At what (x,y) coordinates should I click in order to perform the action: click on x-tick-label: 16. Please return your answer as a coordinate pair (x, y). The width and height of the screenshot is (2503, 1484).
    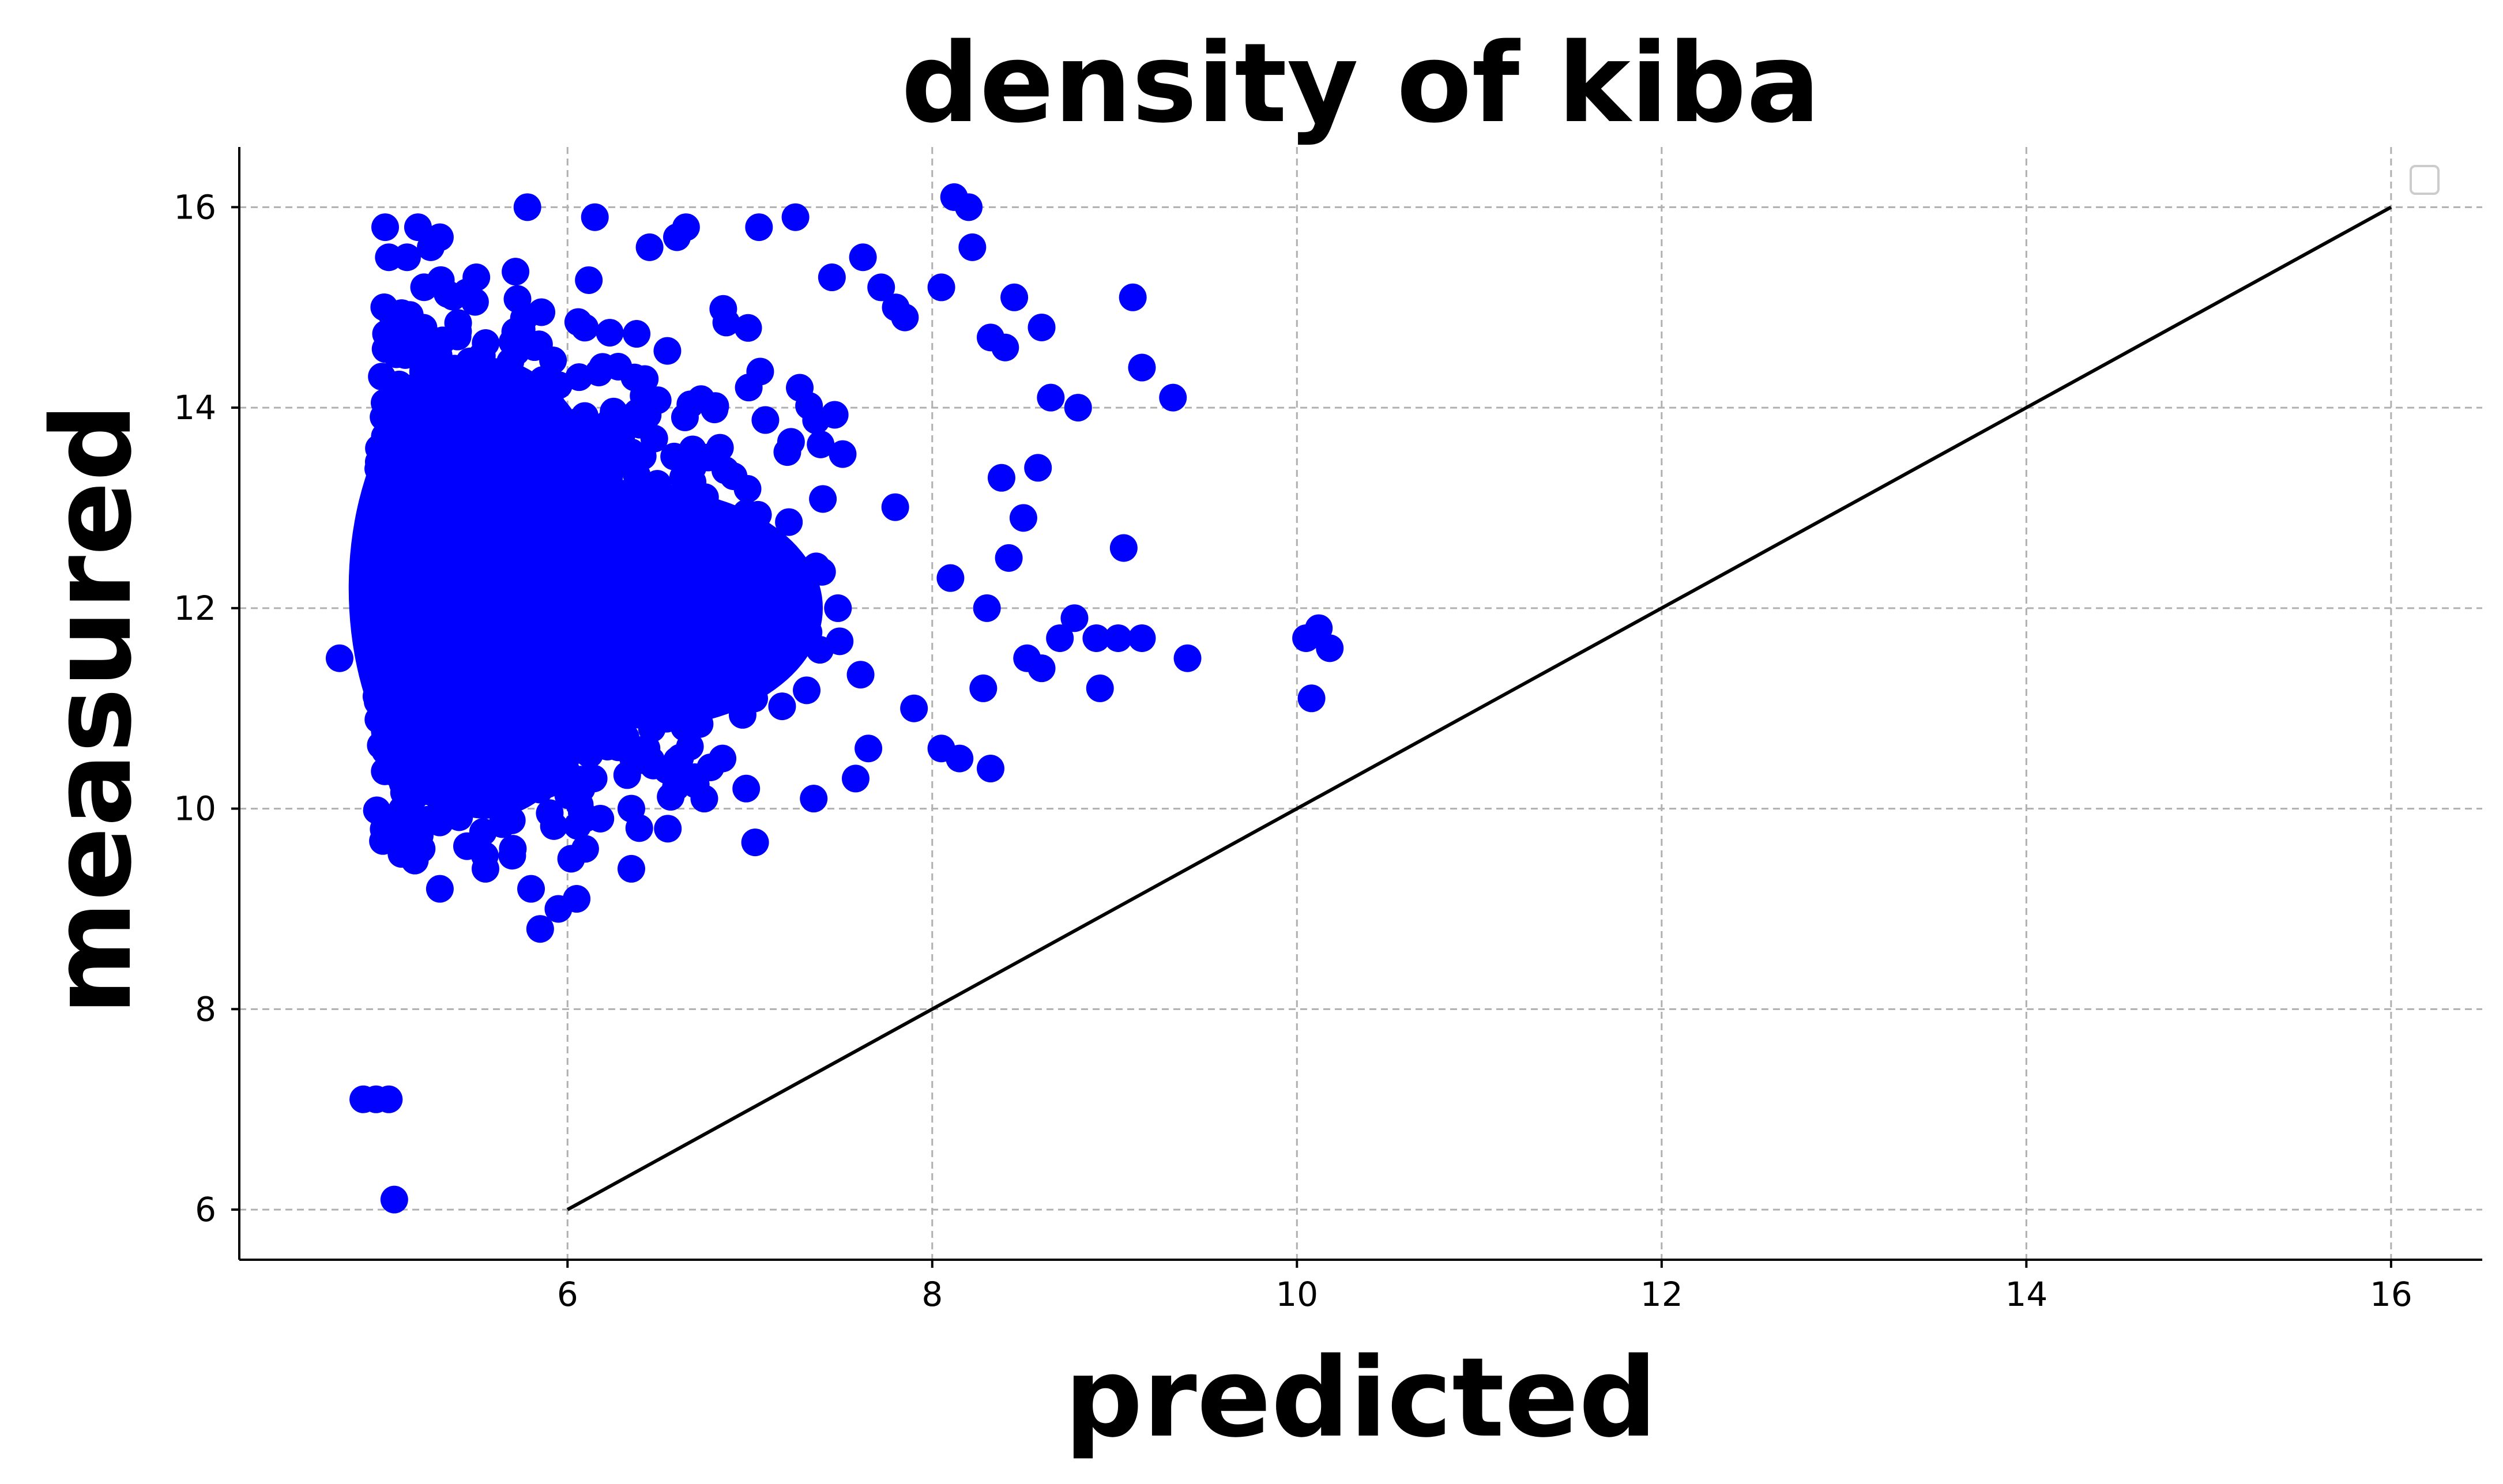
    Looking at the image, I should click on (2391, 1294).